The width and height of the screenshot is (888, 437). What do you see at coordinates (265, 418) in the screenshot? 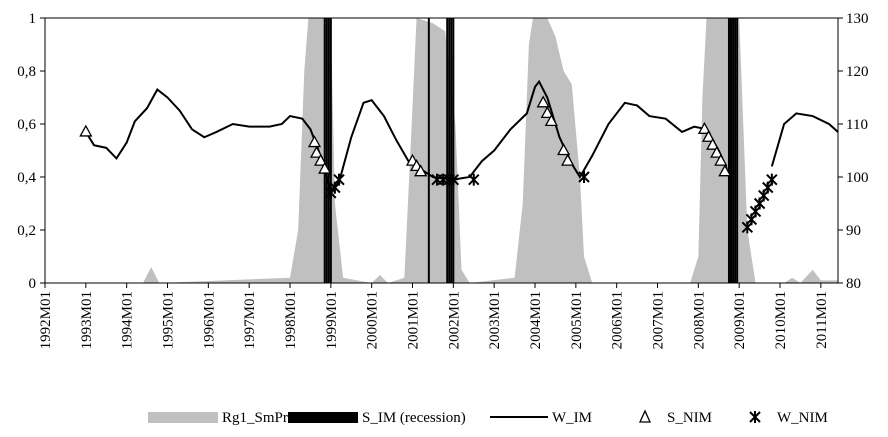
I see `legend-label: Rg1_SmProbs` at bounding box center [265, 418].